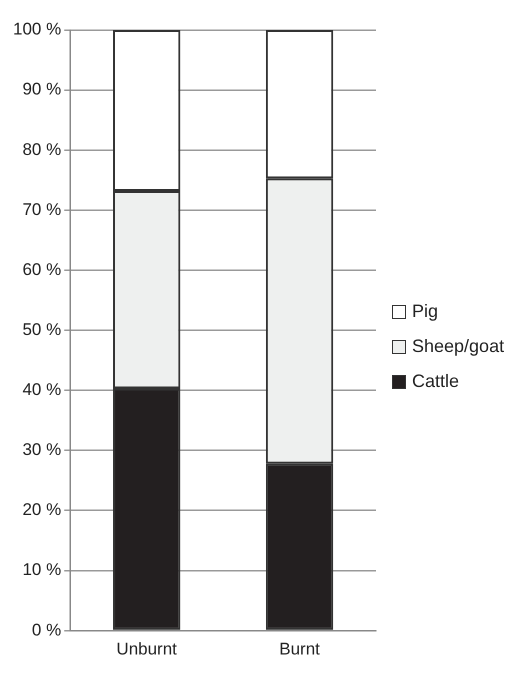 This screenshot has width=517, height=693. I want to click on y-tick-label: 90 %, so click(42, 89).